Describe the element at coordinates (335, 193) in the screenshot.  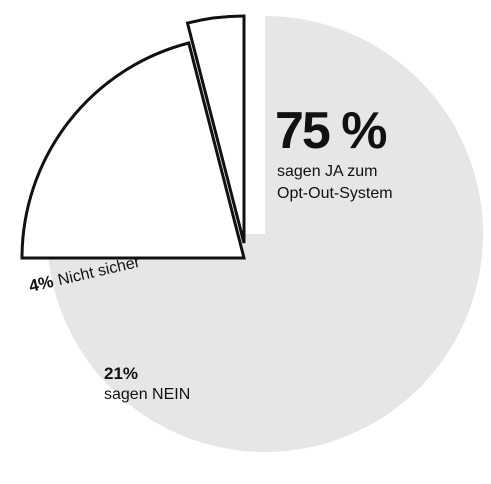
I see `ja-text-line-2: Opt-Out-System` at that location.